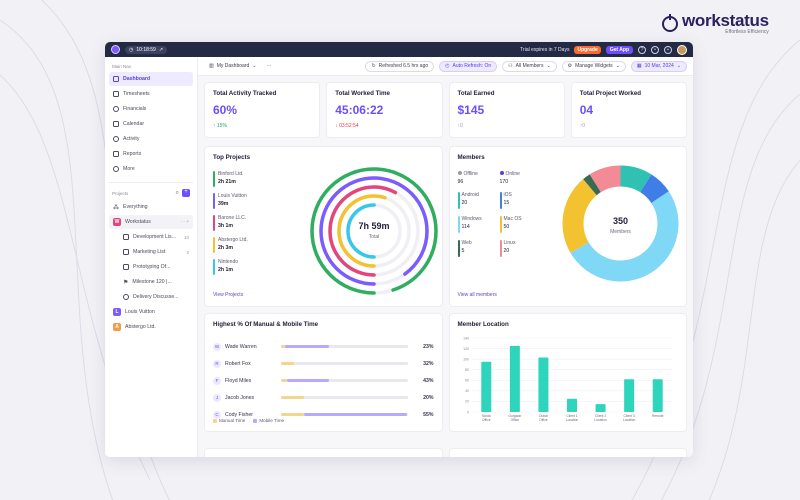  Describe the element at coordinates (587, 49) in the screenshot. I see `upgrade-button: Upgrade` at that location.